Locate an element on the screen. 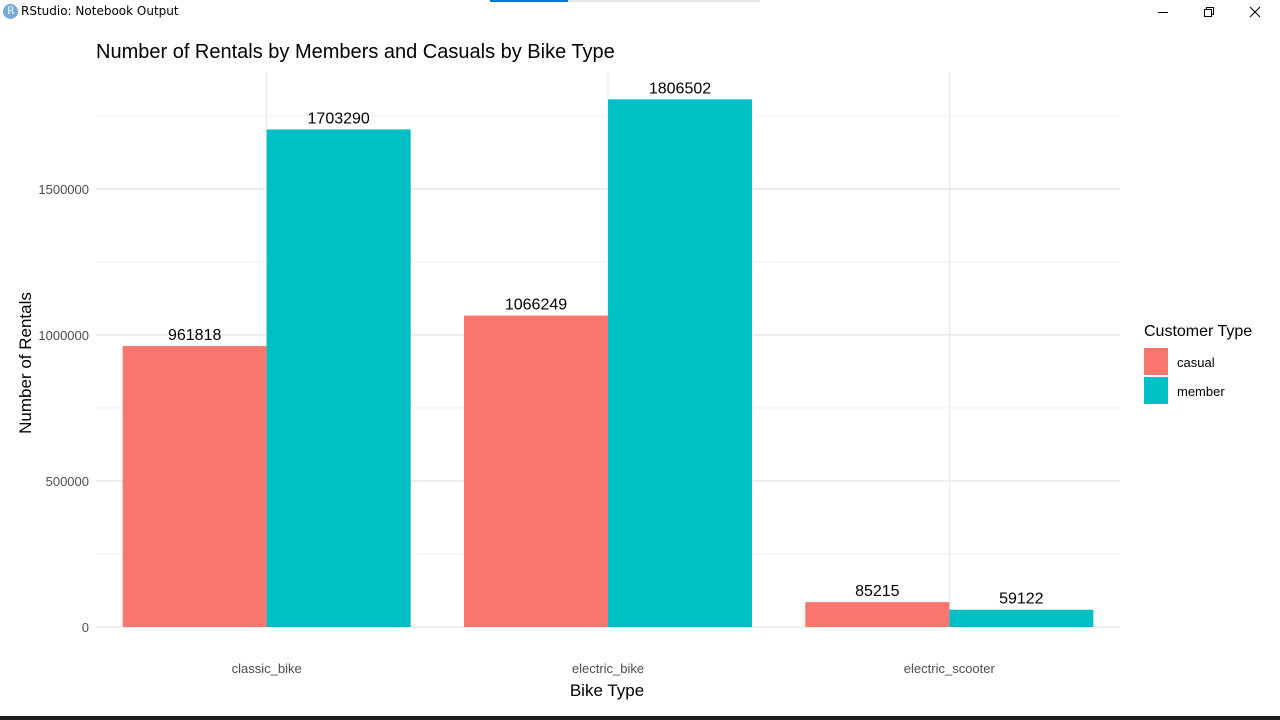 This screenshot has width=1280, height=720. close-button is located at coordinates (1255, 12).